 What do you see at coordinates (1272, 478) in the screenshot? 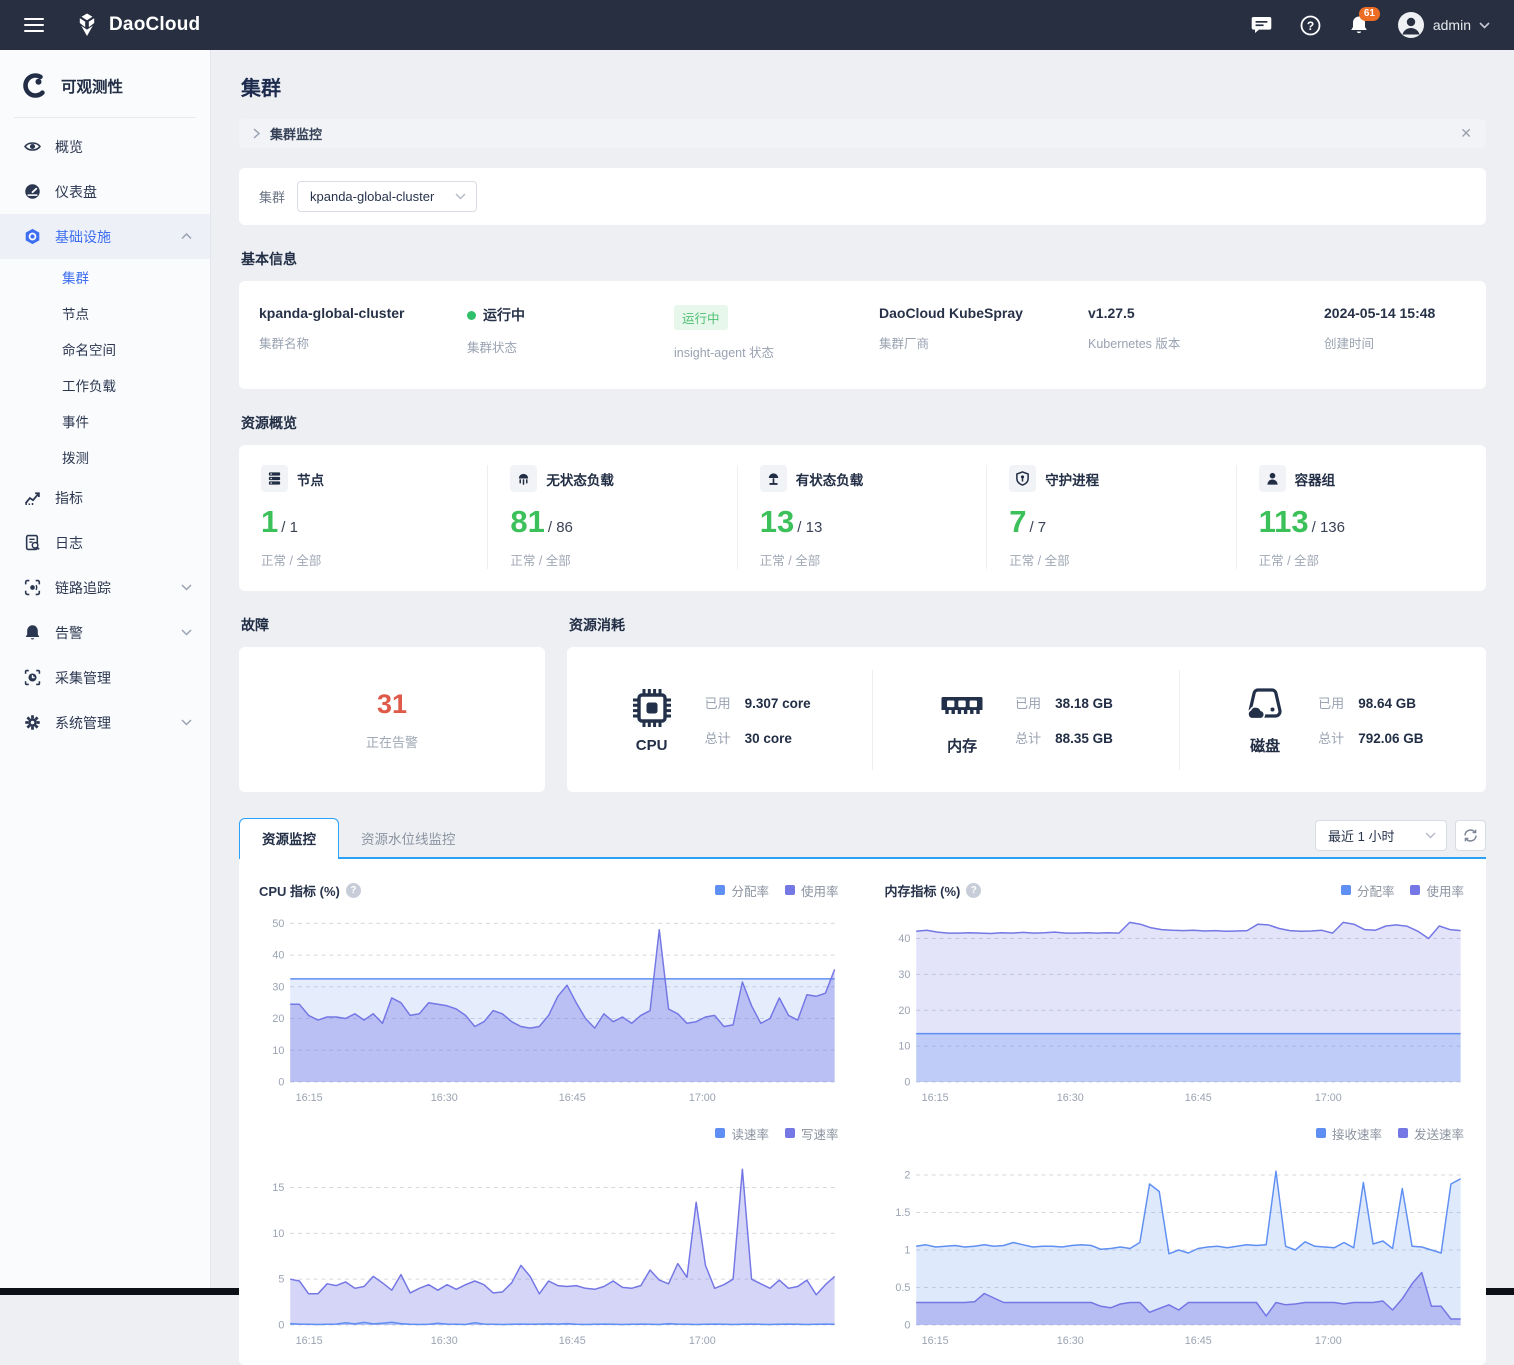
I see `pods-icon` at bounding box center [1272, 478].